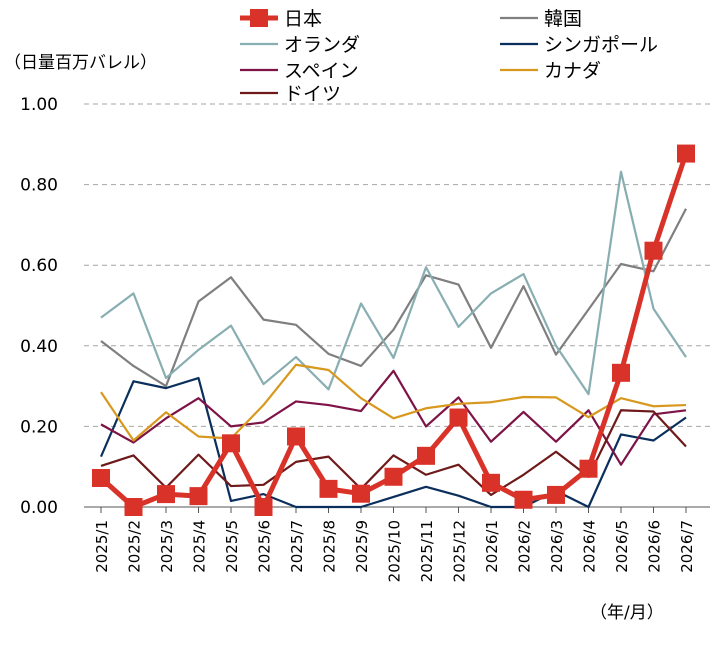 The image size is (718, 646). I want to click on legend-entry: スペイン, so click(299, 71).